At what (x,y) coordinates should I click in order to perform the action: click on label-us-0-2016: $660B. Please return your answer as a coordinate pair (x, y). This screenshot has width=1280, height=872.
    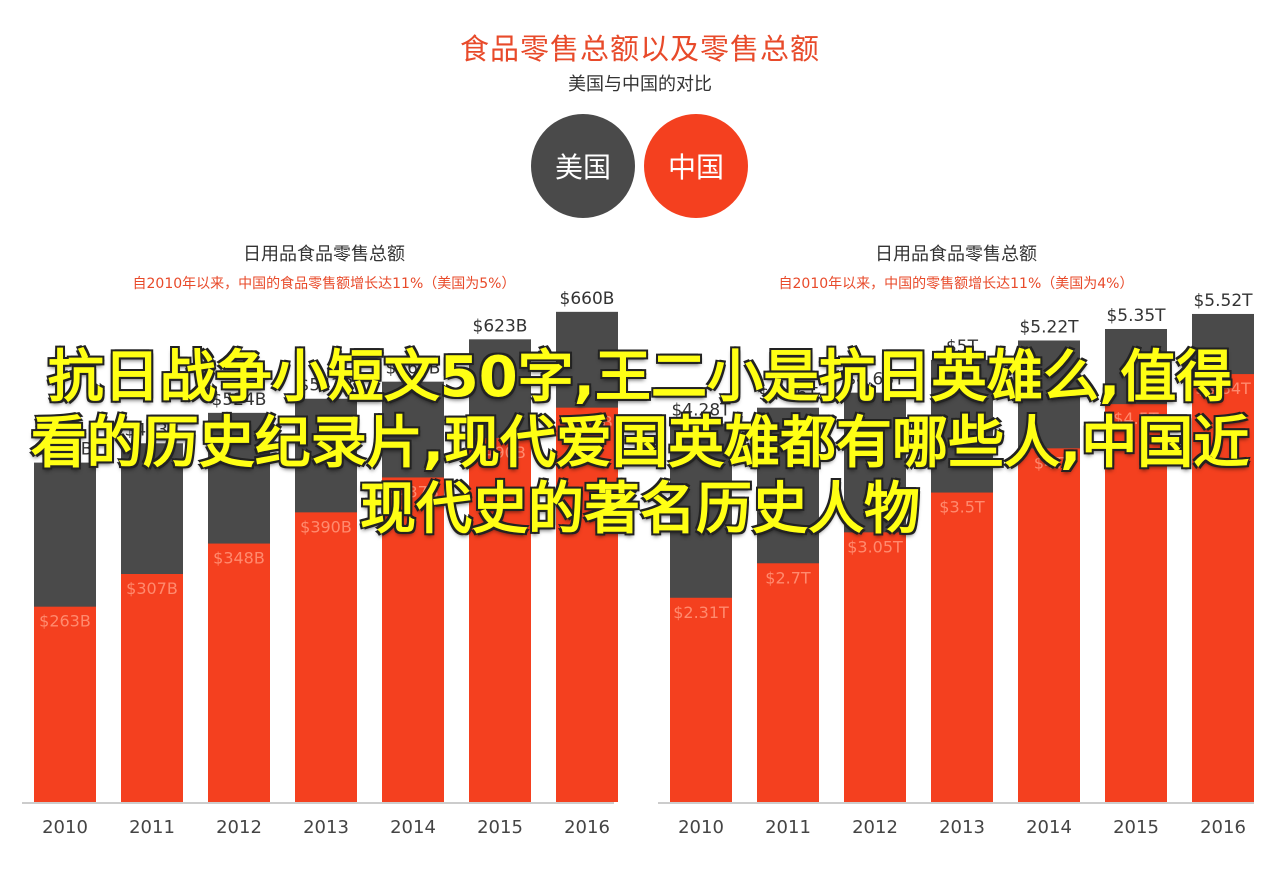
    Looking at the image, I should click on (587, 299).